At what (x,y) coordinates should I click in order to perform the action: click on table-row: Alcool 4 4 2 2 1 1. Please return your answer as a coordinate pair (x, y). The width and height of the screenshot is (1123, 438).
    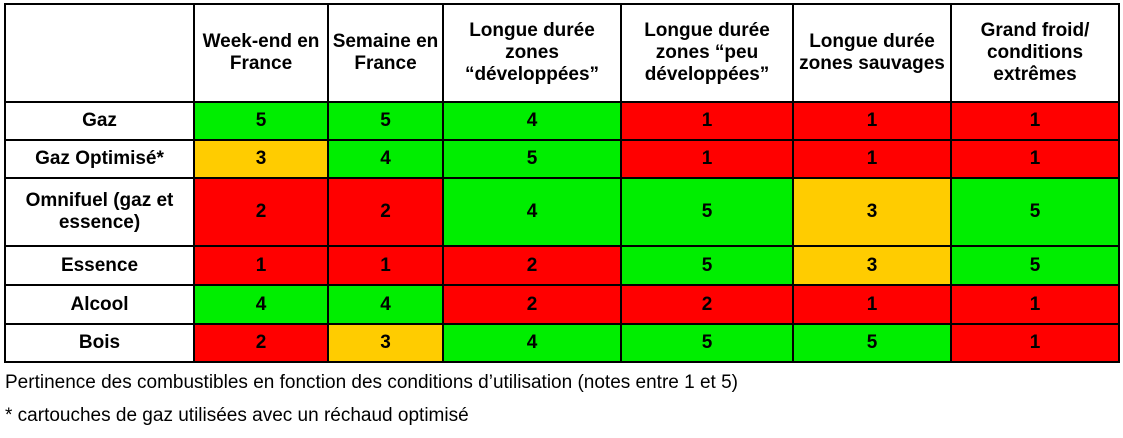
    Looking at the image, I should click on (562, 304).